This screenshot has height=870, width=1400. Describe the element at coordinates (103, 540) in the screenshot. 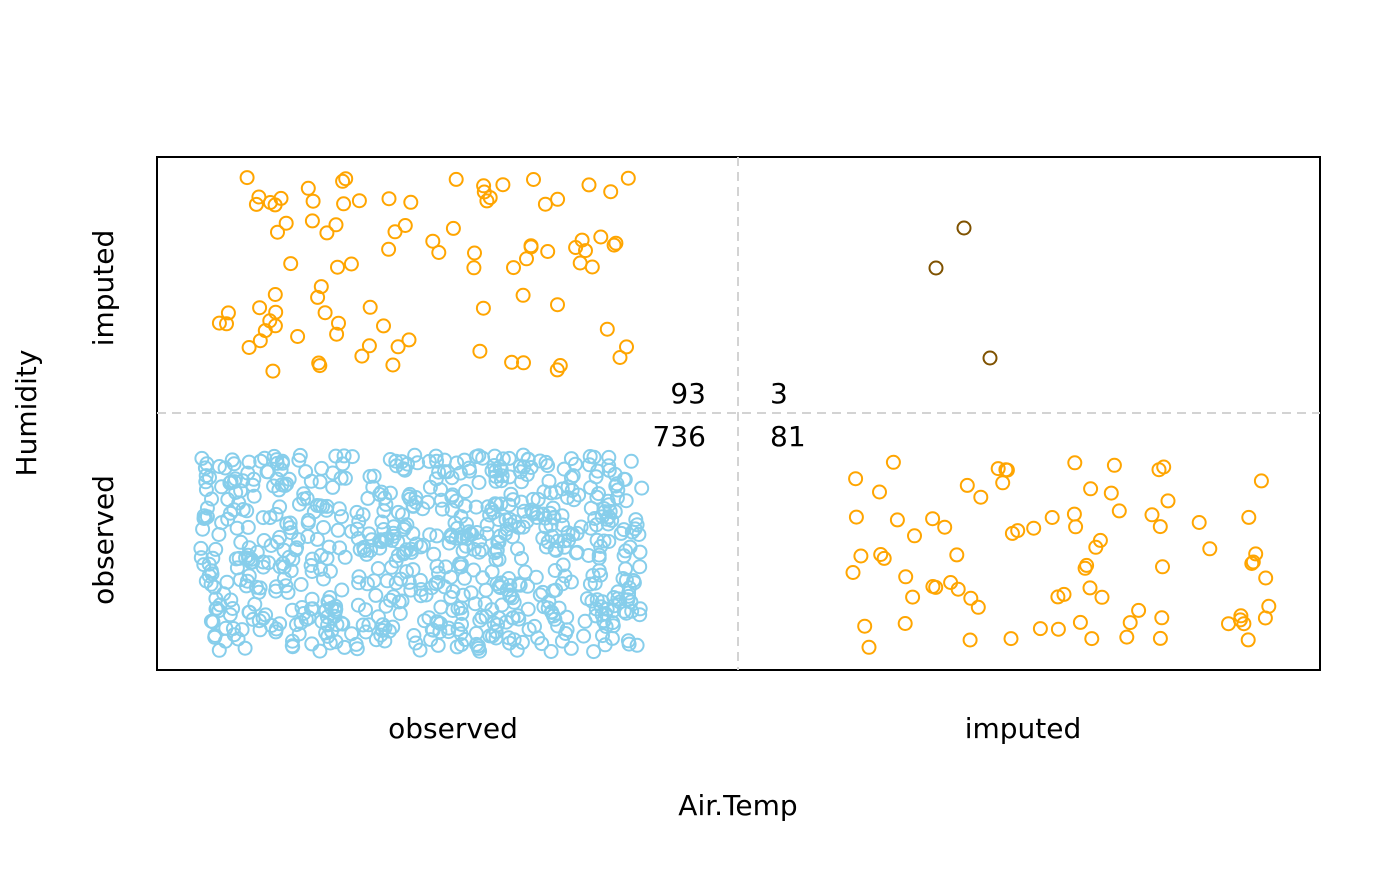

I see `y-tick-observed: observed` at that location.